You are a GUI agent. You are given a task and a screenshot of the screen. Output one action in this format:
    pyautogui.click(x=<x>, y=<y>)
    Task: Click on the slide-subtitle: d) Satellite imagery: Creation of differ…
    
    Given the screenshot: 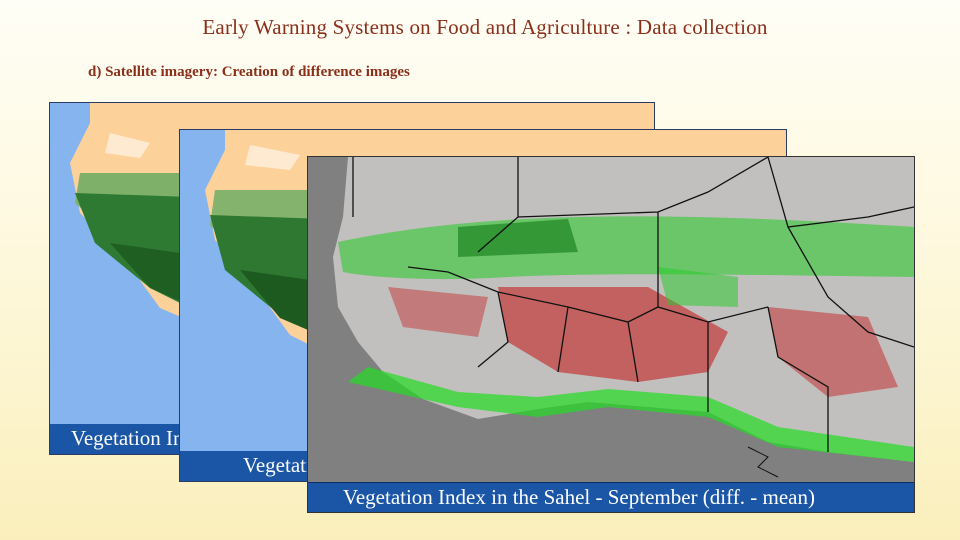 What is the action you would take?
    pyautogui.click(x=249, y=72)
    